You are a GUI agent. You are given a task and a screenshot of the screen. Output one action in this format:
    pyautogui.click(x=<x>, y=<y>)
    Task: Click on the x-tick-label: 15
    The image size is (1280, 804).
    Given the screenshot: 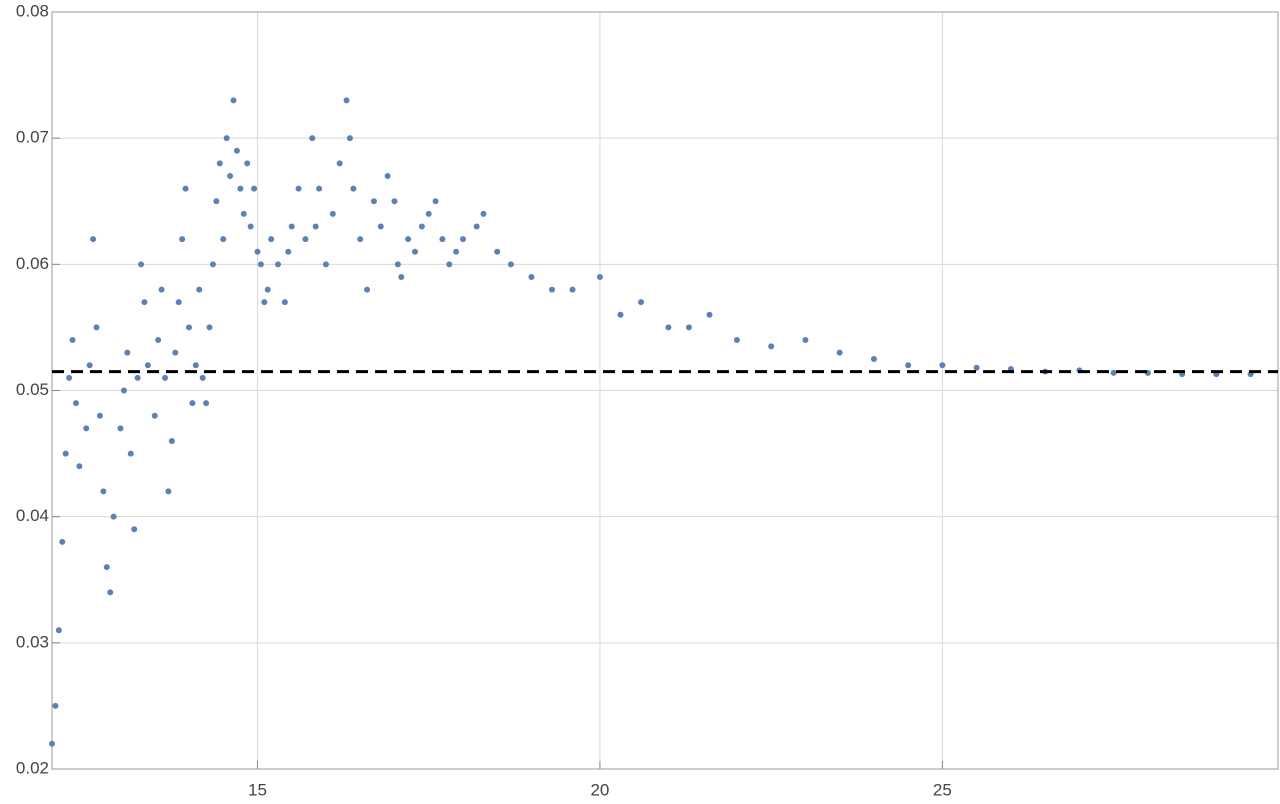 What is the action you would take?
    pyautogui.click(x=257, y=789)
    